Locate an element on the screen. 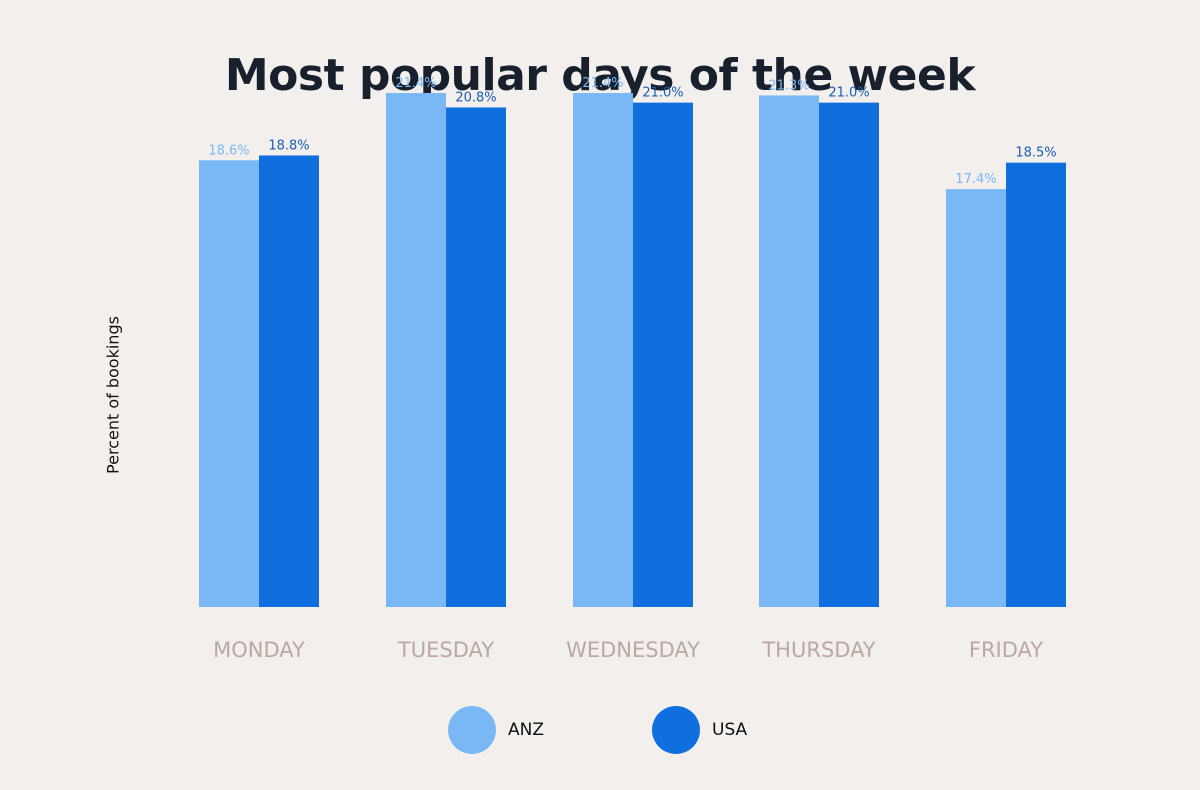 The height and width of the screenshot is (790, 1200). data-label-usa-wednesday: 21.0% is located at coordinates (662, 93).